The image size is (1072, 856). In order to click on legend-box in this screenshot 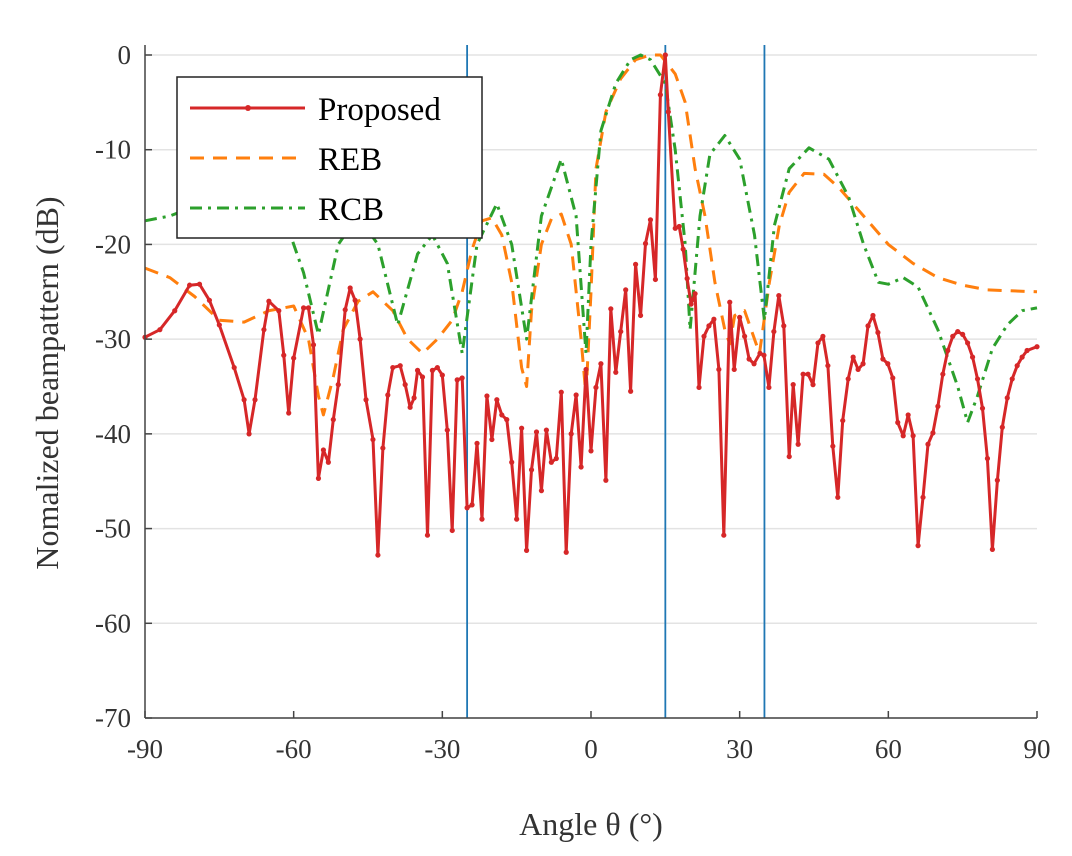, I will do `click(329, 157)`.